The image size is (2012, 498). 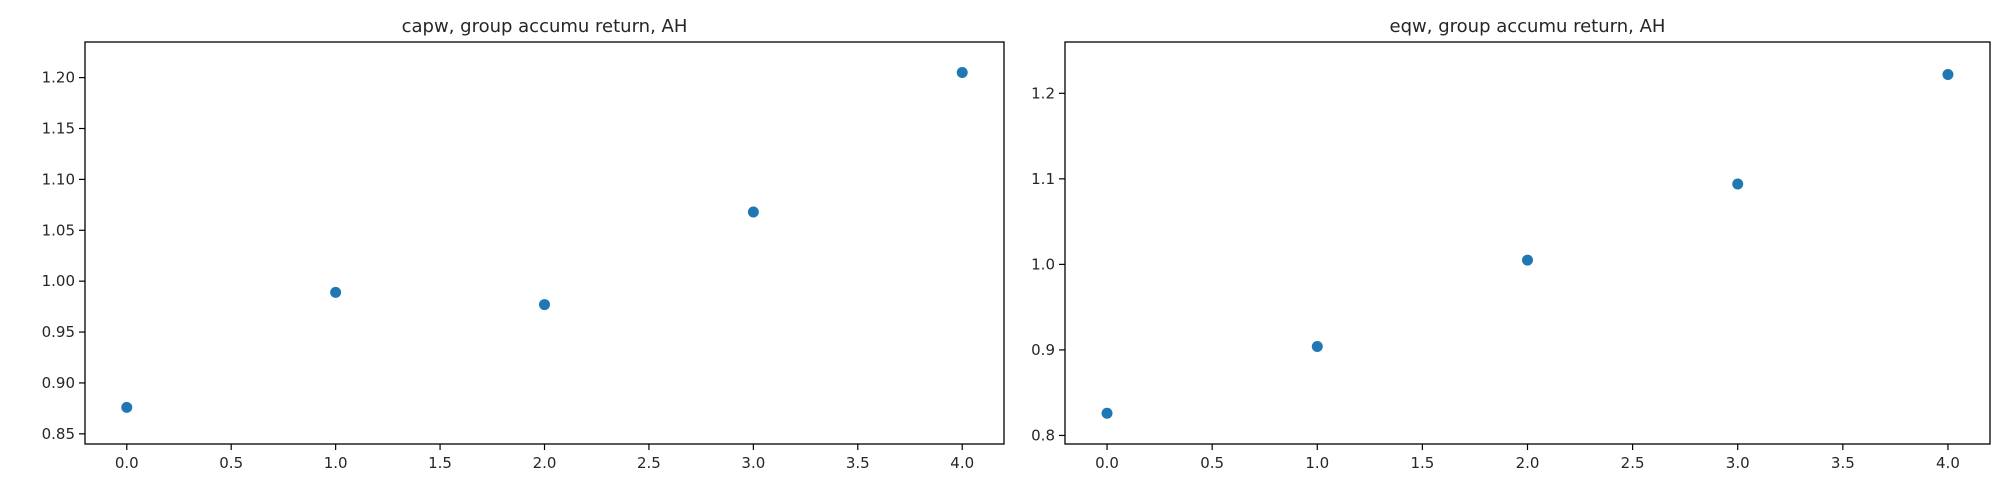 What do you see at coordinates (1043, 179) in the screenshot?
I see `y-tick-label: 1.1` at bounding box center [1043, 179].